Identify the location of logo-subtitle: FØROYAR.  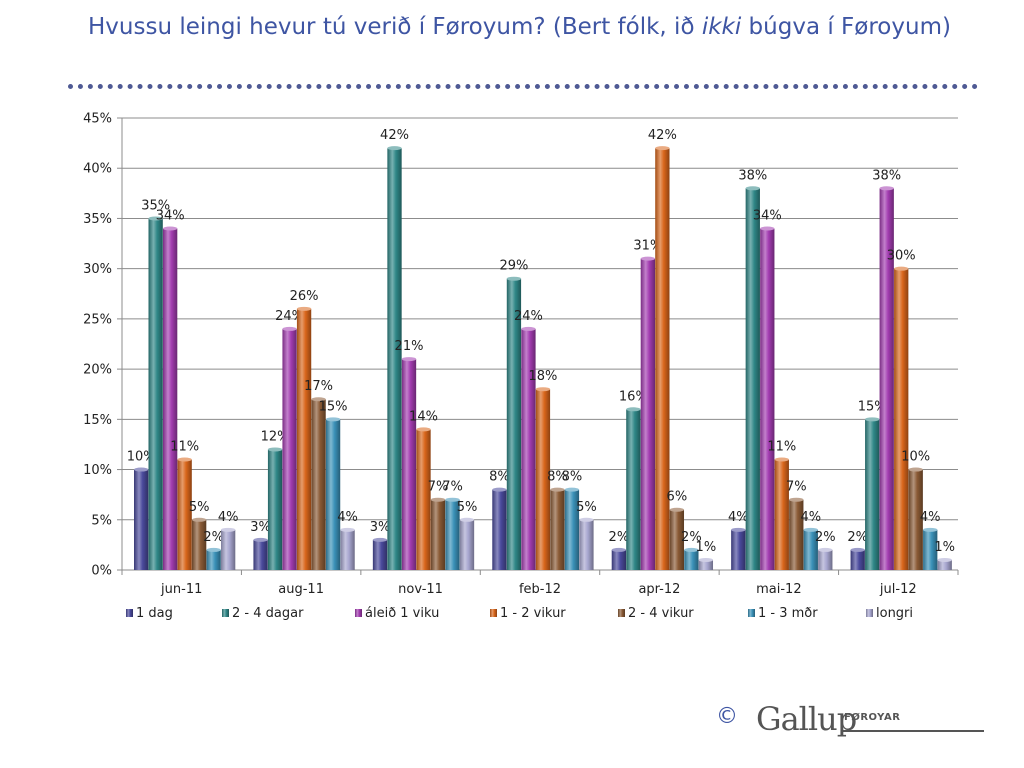
(872, 717).